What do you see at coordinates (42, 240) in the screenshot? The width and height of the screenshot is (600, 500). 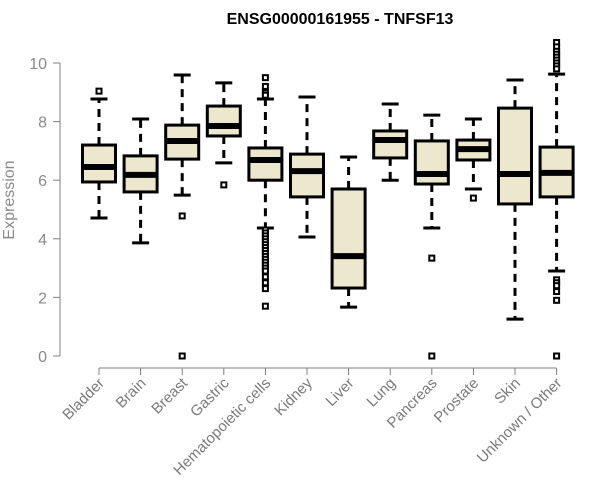 I see `y-tick-label: 4` at bounding box center [42, 240].